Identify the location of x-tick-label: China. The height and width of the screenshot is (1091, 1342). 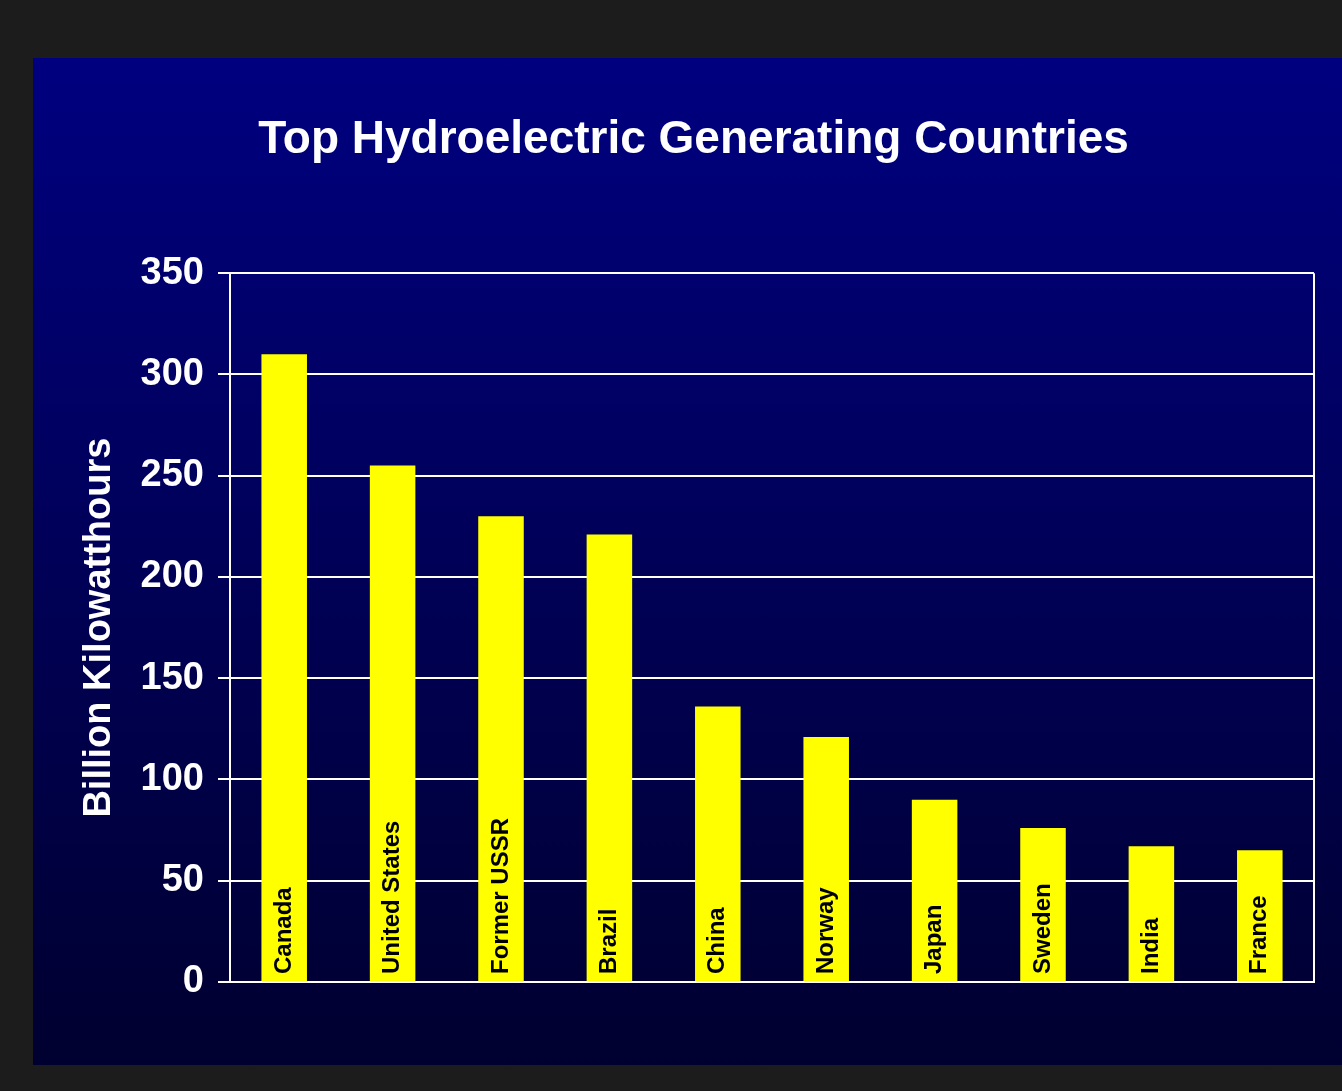
(716, 940).